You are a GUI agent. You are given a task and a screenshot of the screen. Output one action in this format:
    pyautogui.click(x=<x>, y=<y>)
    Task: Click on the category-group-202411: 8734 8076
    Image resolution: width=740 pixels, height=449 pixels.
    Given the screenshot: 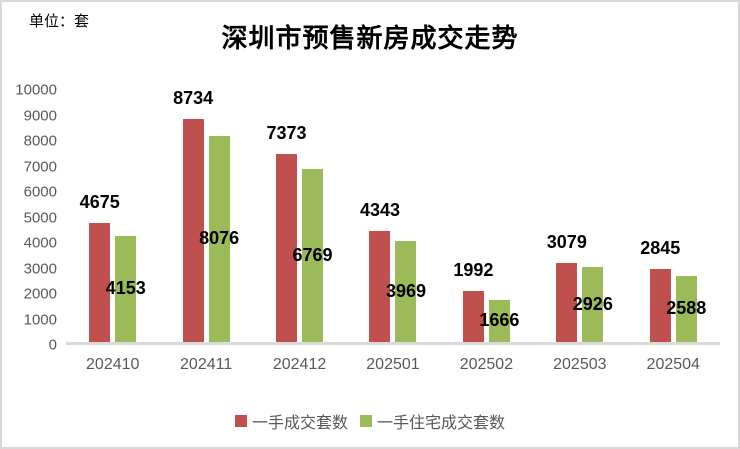 What is the action you would take?
    pyautogui.click(x=206, y=215)
    